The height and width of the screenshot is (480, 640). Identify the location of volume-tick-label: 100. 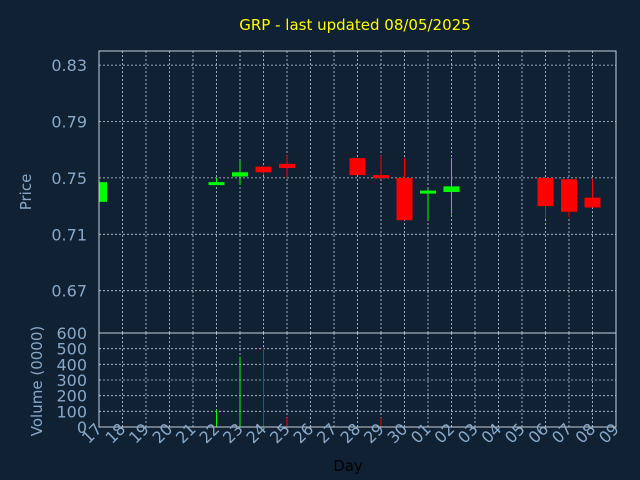
(71, 411).